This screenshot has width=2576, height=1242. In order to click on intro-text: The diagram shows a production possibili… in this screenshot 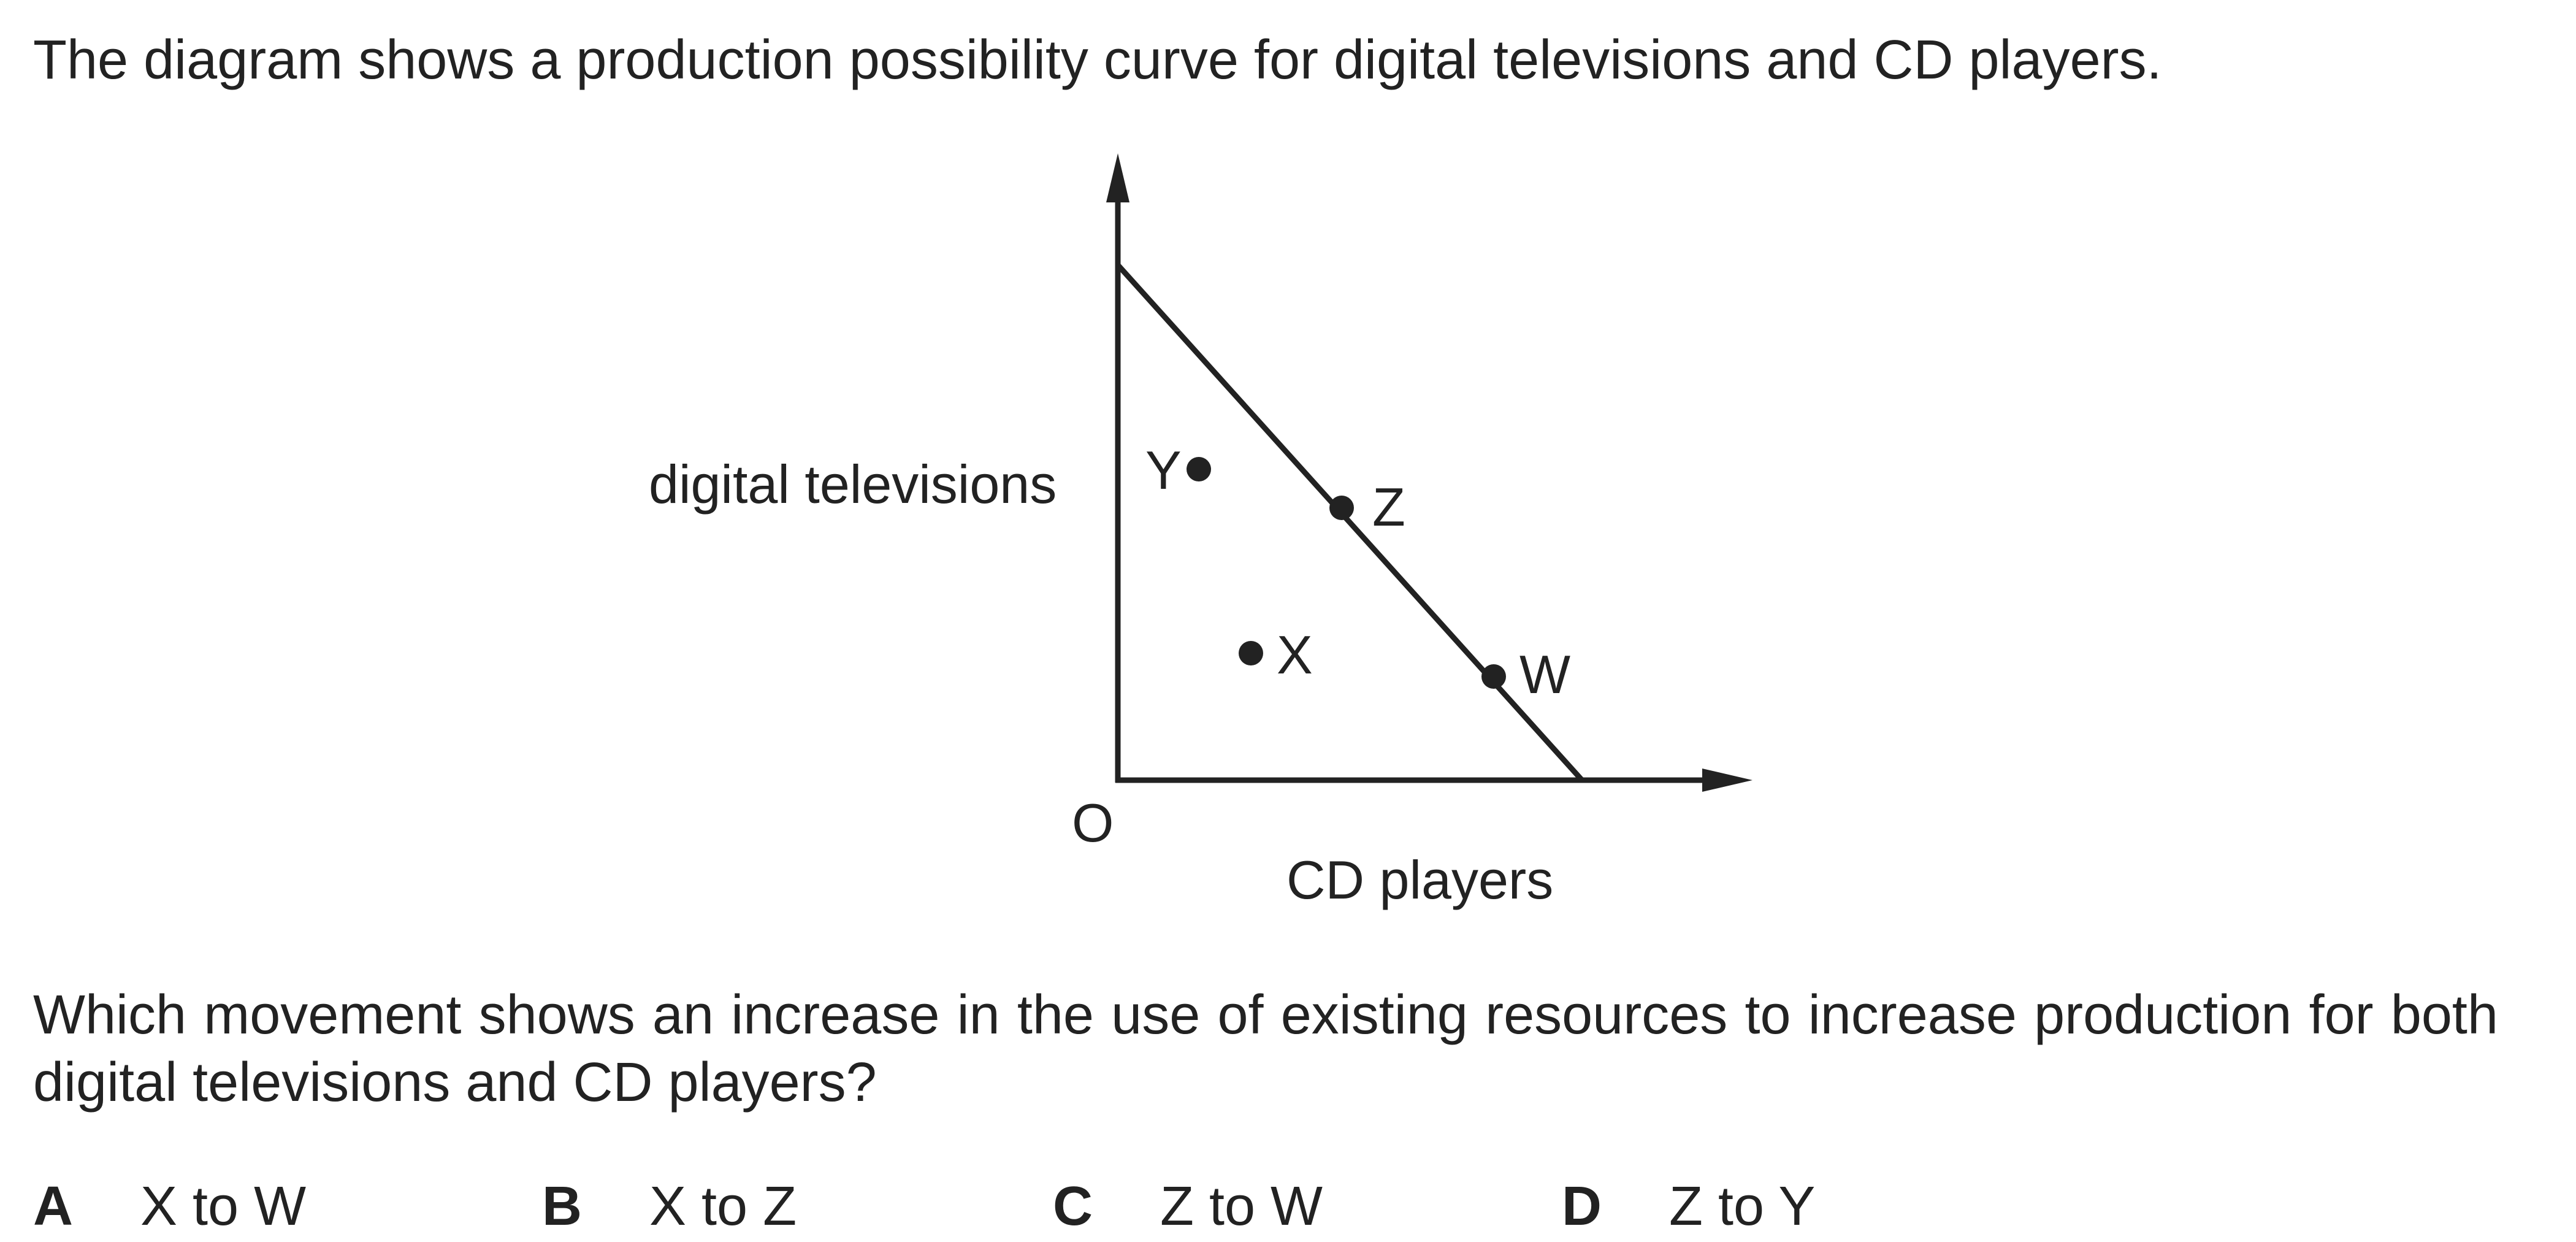, I will do `click(1097, 60)`.